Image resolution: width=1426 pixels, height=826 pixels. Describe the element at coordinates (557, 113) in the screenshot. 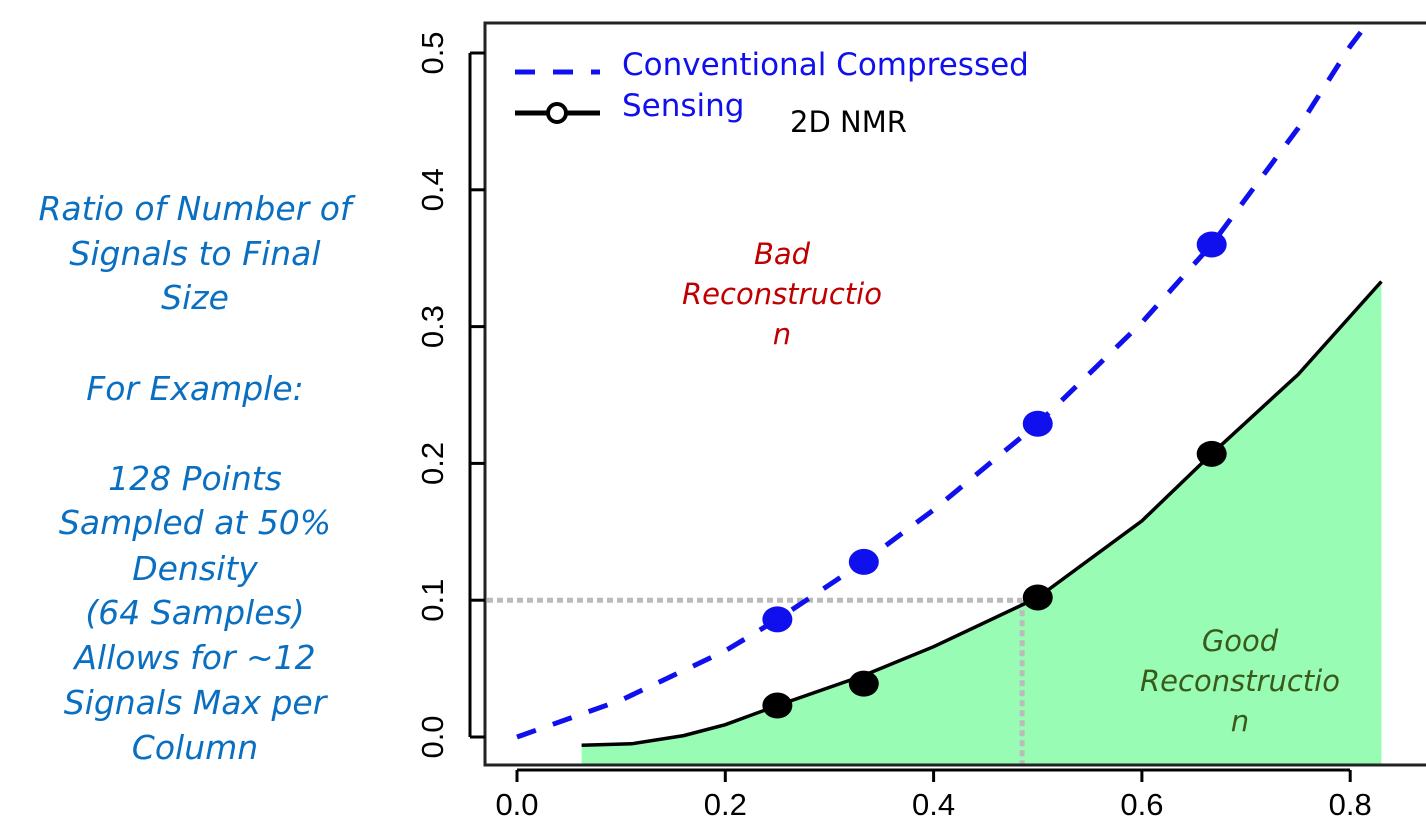

I see `legend-circle-icon` at that location.